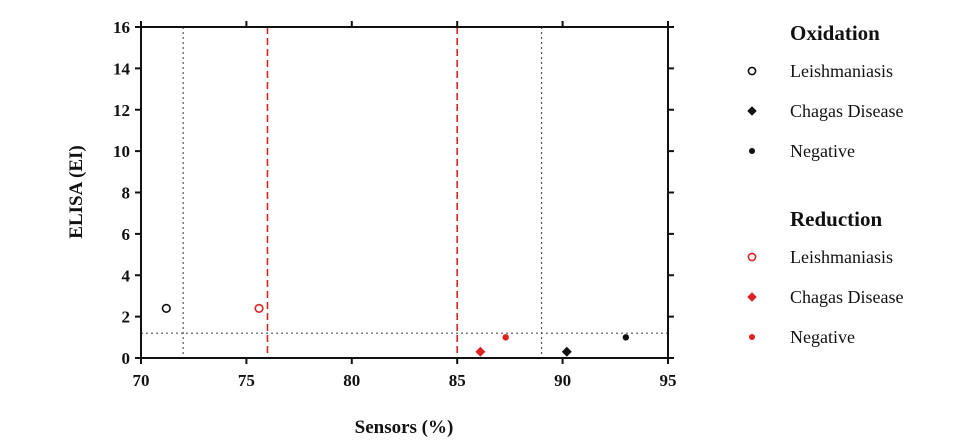 The image size is (967, 444). I want to click on y-tick-label: 8, so click(126, 193).